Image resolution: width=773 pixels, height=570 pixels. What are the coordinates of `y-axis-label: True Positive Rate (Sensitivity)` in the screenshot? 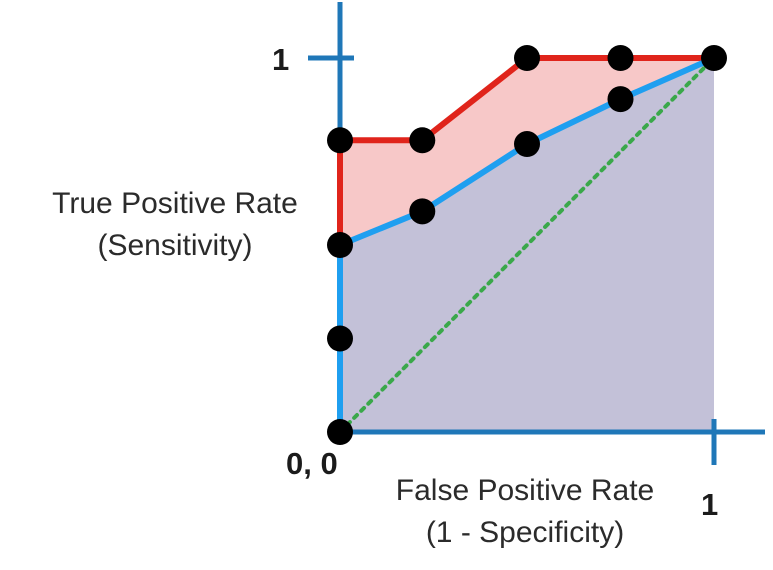 It's located at (175, 225).